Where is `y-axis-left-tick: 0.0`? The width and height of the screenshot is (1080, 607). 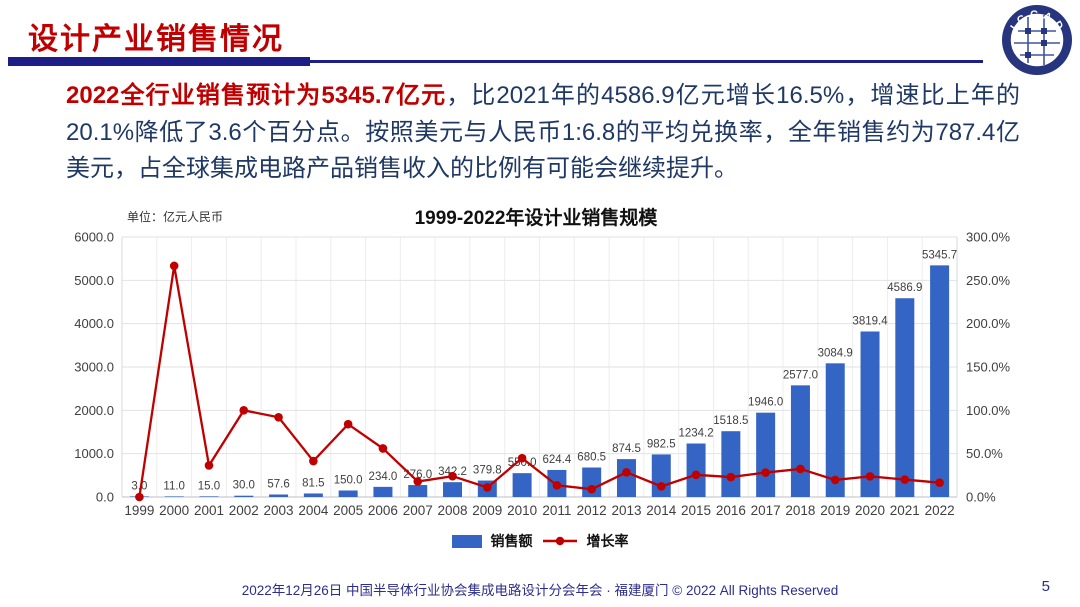
y-axis-left-tick: 0.0 is located at coordinates (105, 497).